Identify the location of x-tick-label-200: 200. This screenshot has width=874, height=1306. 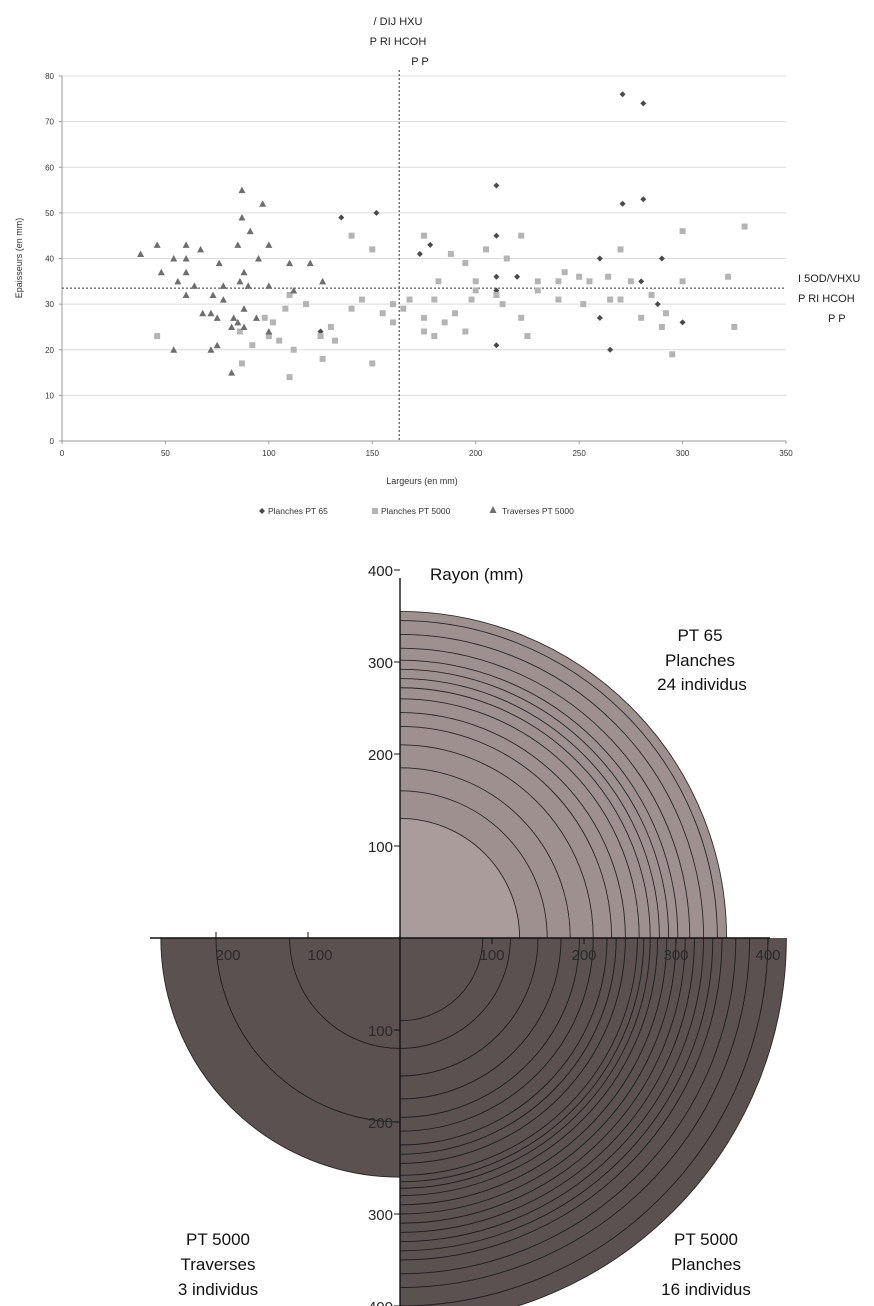
(476, 453).